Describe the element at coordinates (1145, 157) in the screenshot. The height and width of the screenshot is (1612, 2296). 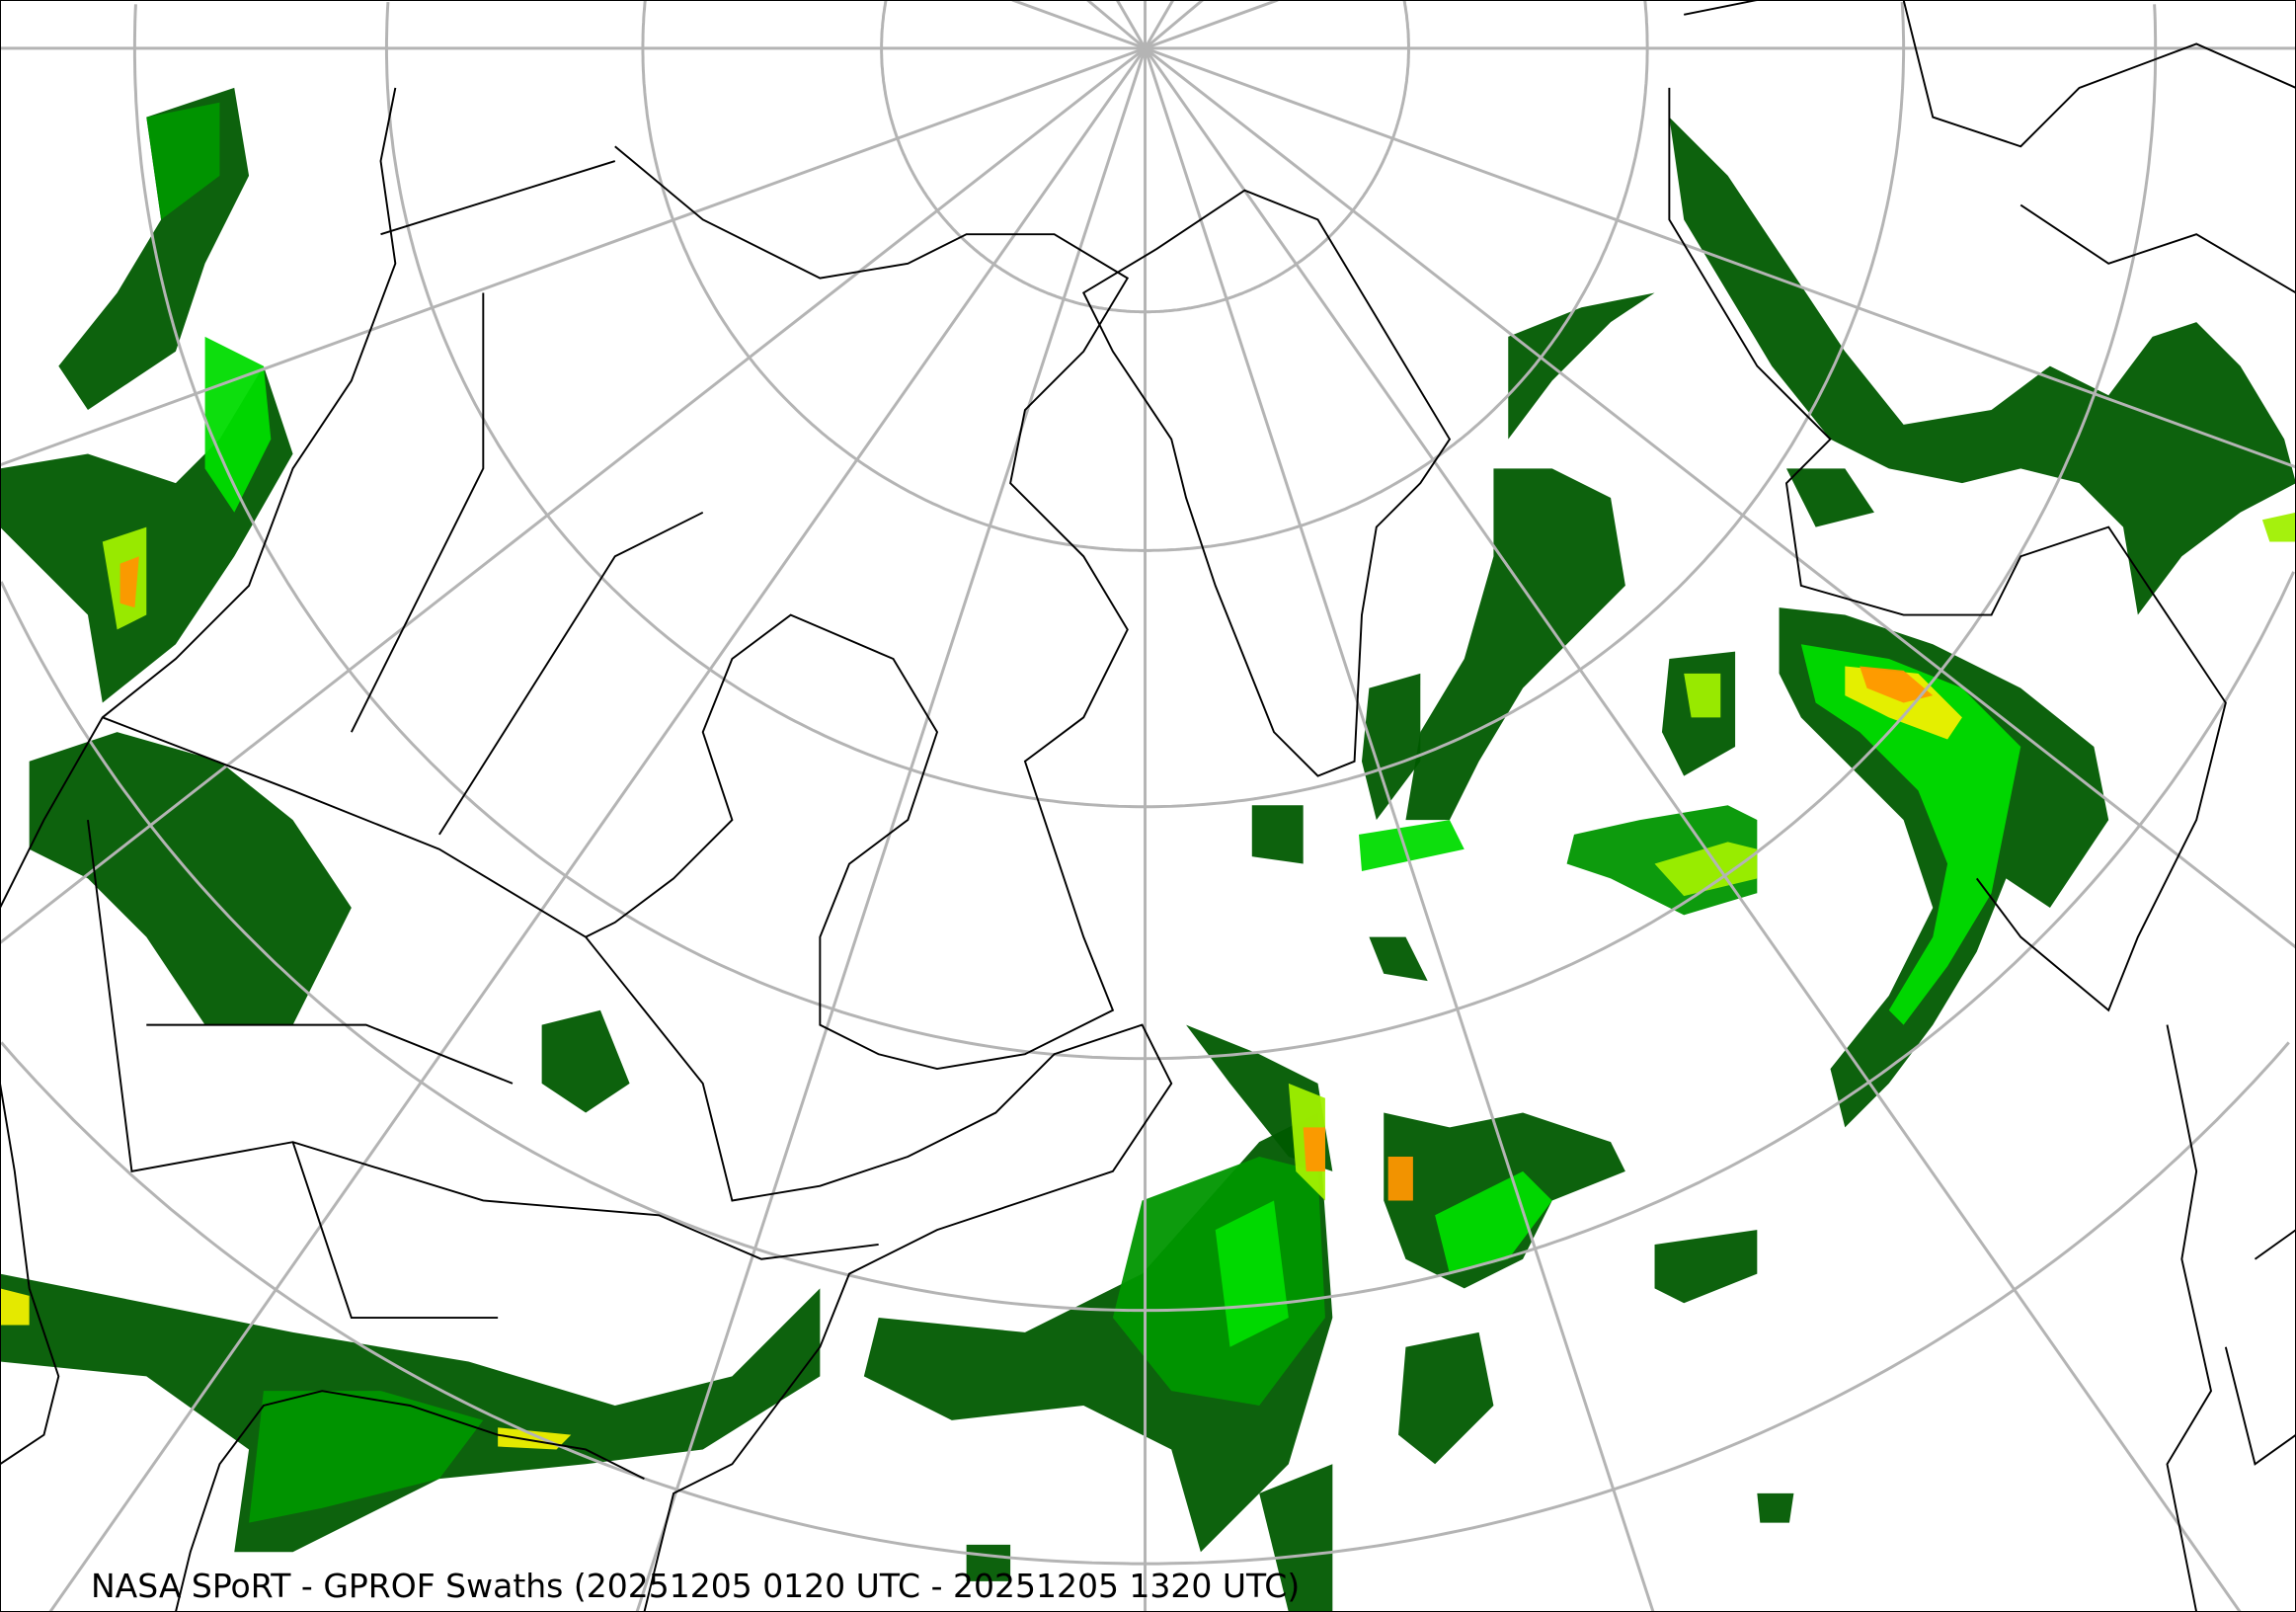
I see `latitude-circle` at that location.